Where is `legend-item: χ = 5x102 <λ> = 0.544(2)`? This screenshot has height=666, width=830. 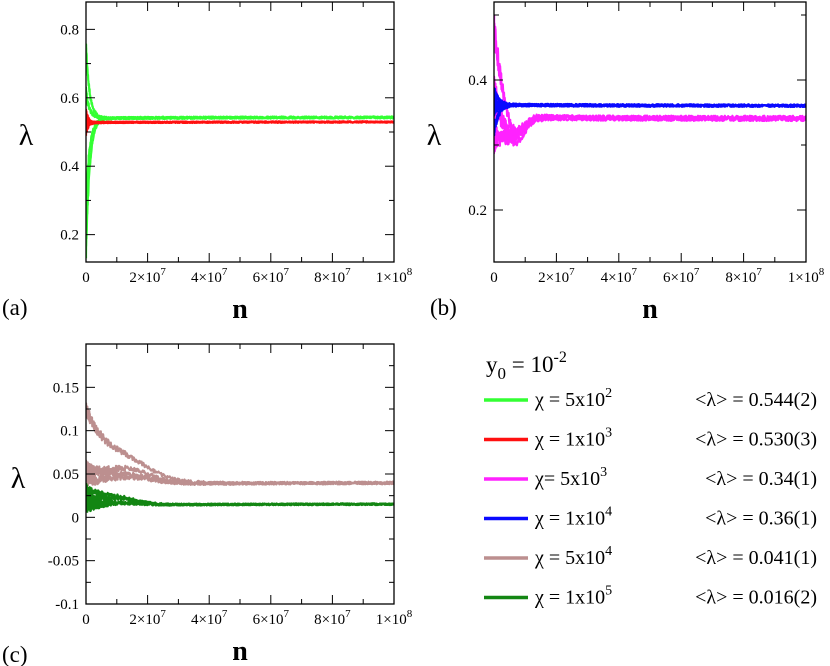
legend-item: χ = 5x102 <λ> = 0.544(2) is located at coordinates (650, 398).